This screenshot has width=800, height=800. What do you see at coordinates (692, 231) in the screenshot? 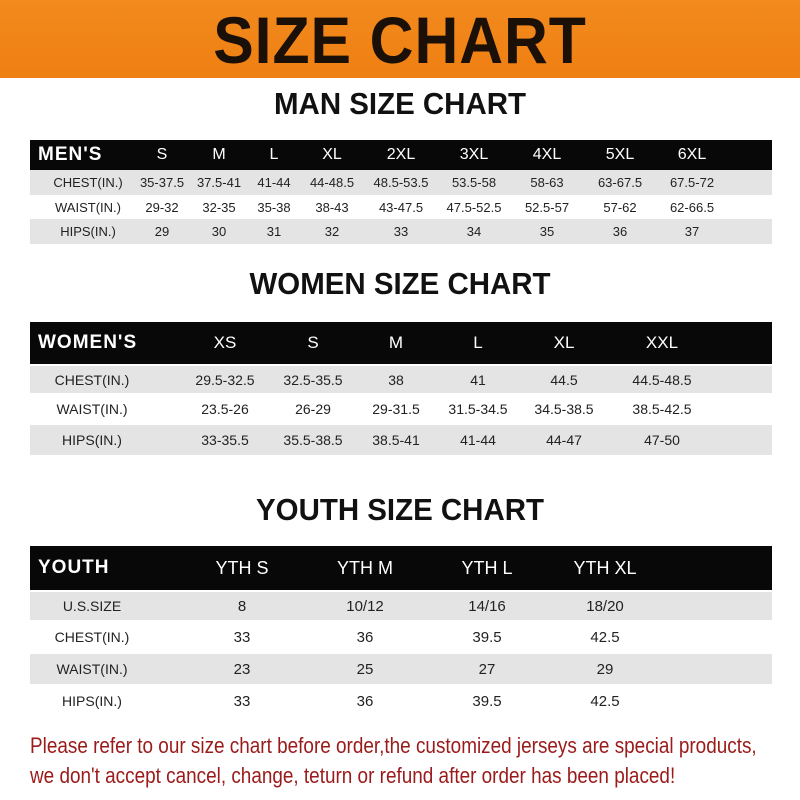
I see `table-cell: 37` at bounding box center [692, 231].